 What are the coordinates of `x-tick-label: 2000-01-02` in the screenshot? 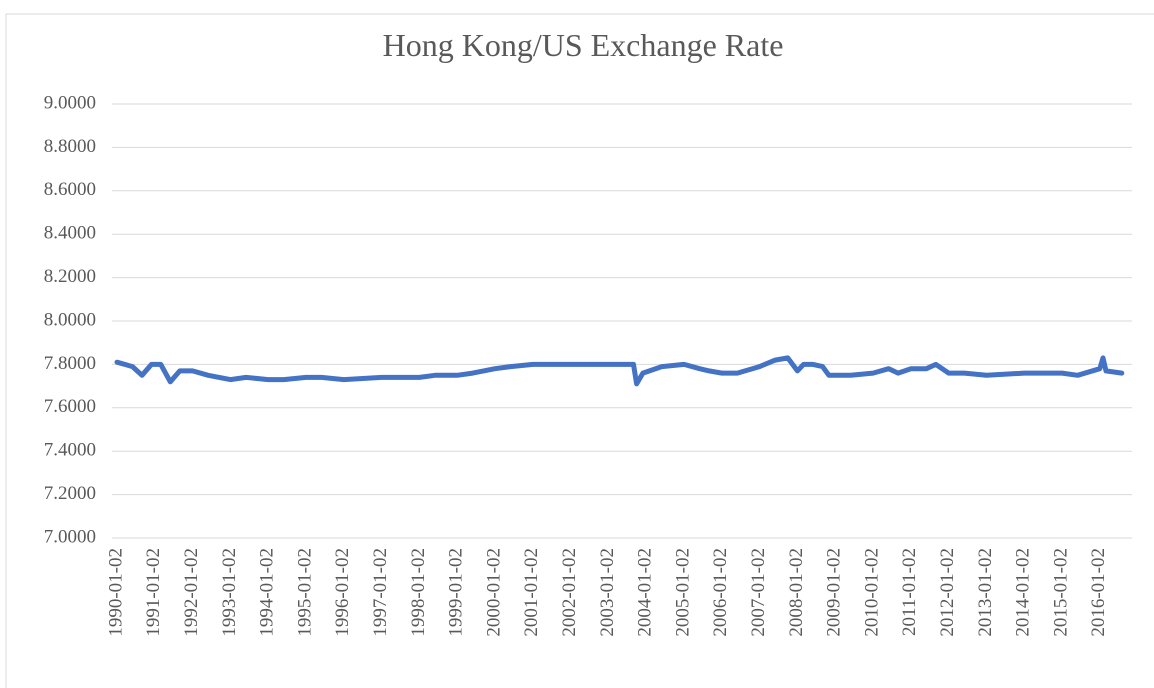 It's located at (493, 592).